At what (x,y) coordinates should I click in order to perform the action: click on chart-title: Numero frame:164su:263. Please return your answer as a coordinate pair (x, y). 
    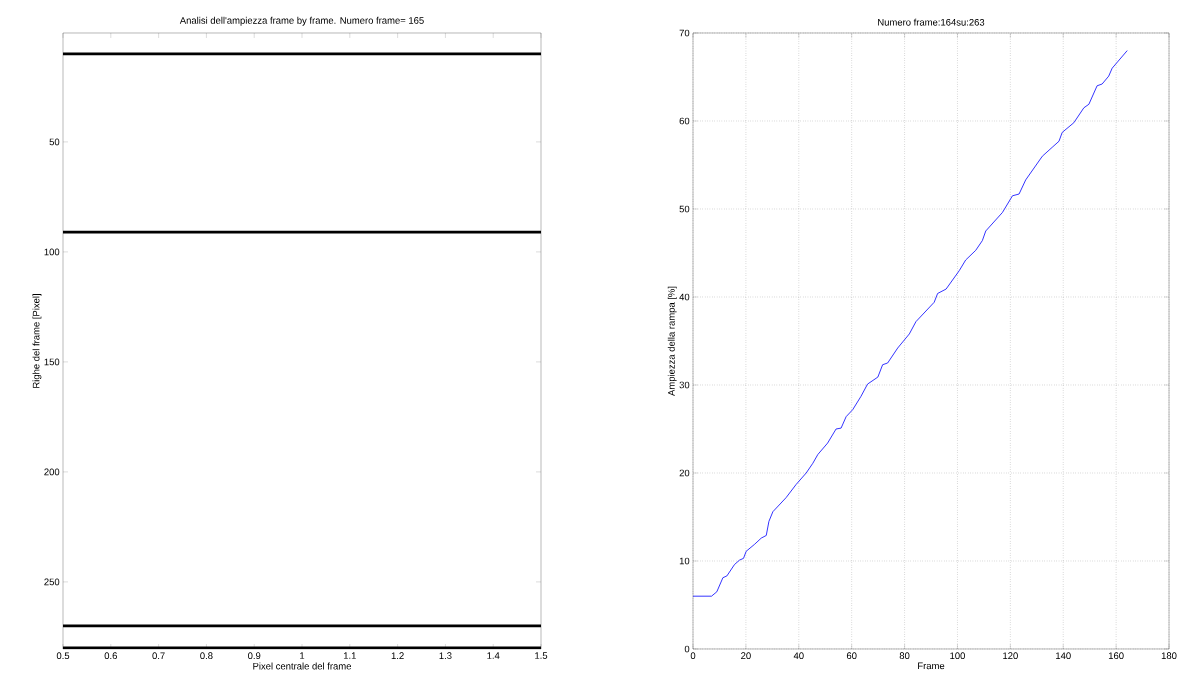
    Looking at the image, I should click on (931, 22).